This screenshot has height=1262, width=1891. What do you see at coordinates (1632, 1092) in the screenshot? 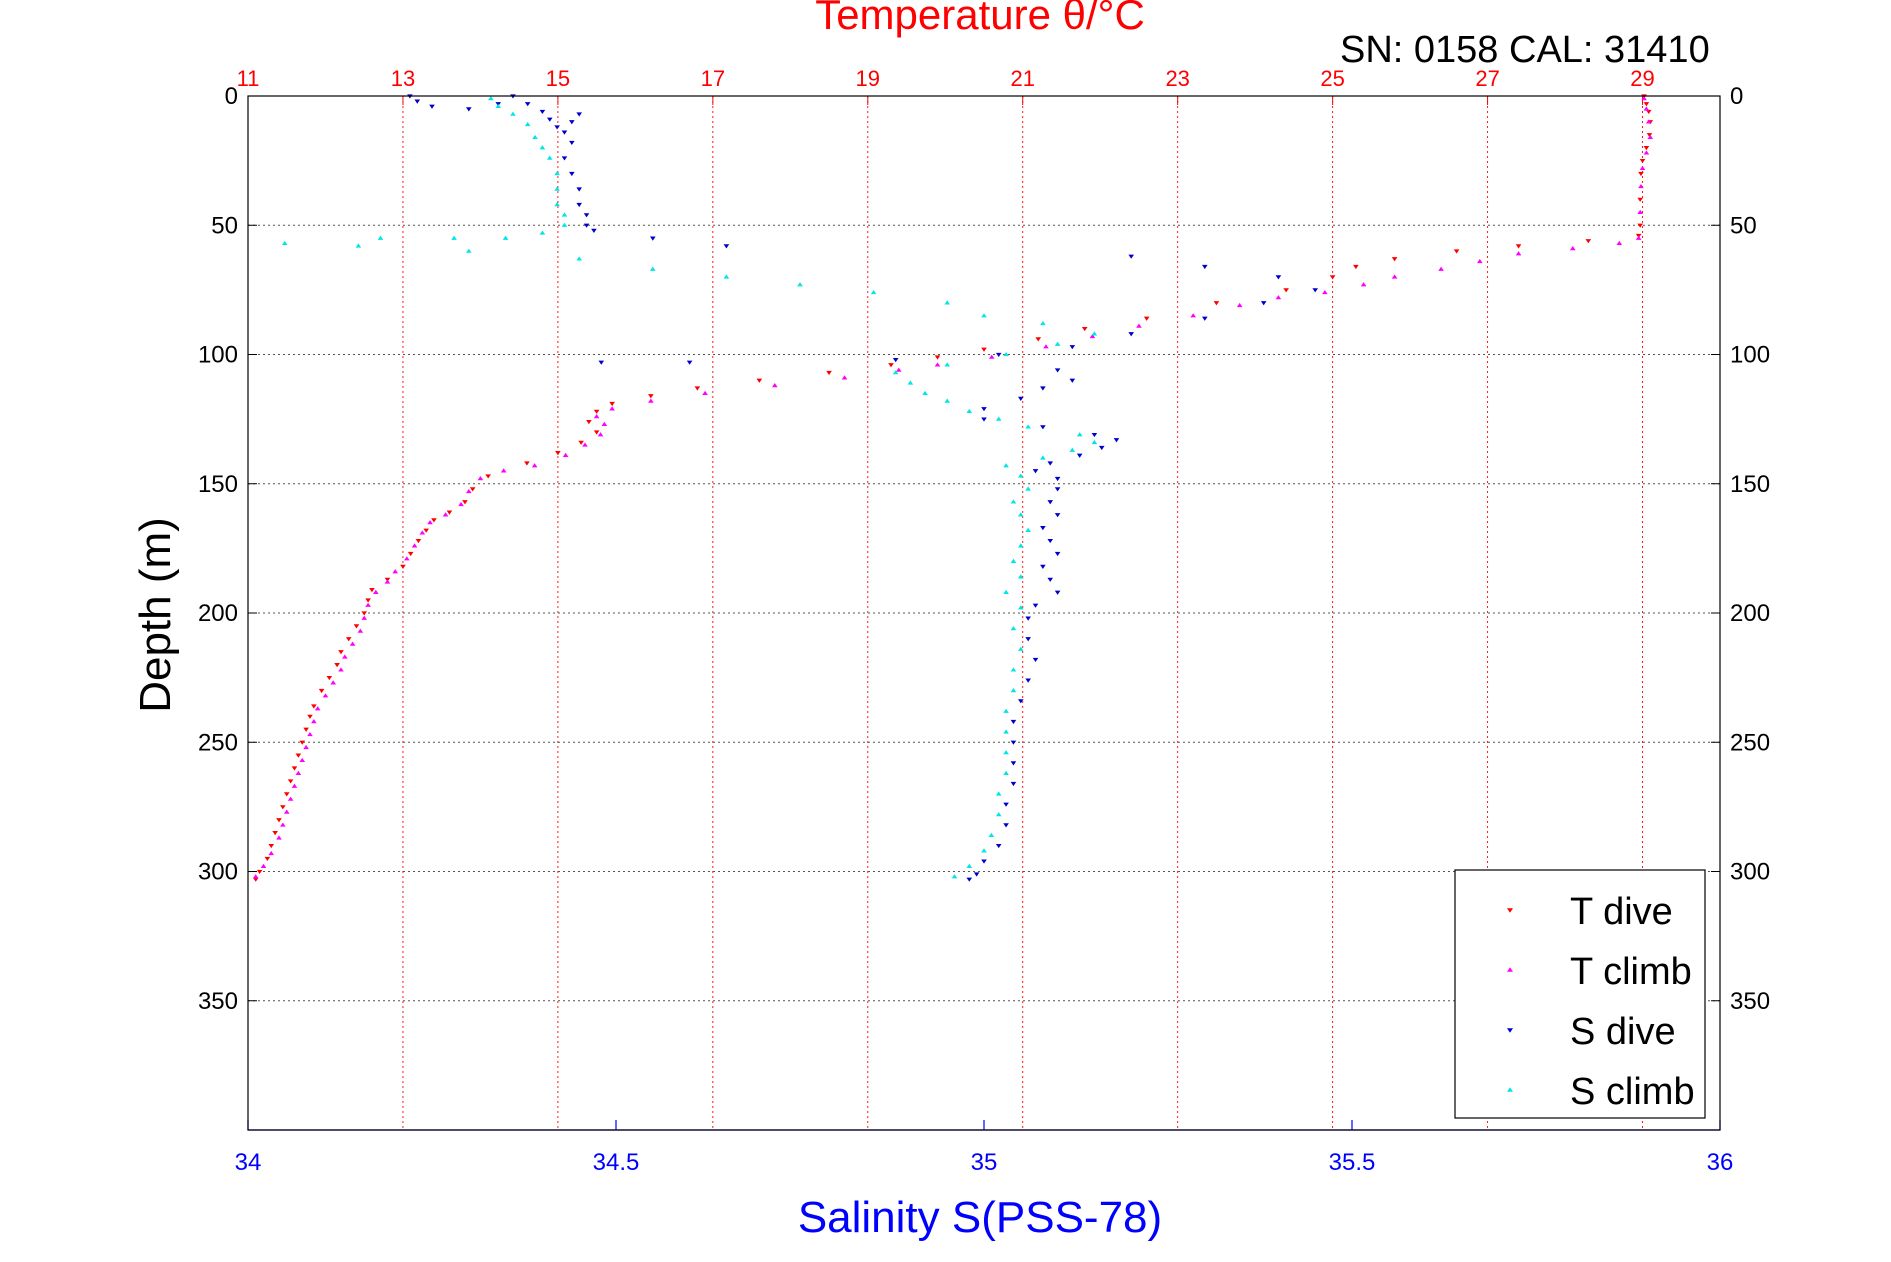
I see `legend-label: S climb` at bounding box center [1632, 1092].